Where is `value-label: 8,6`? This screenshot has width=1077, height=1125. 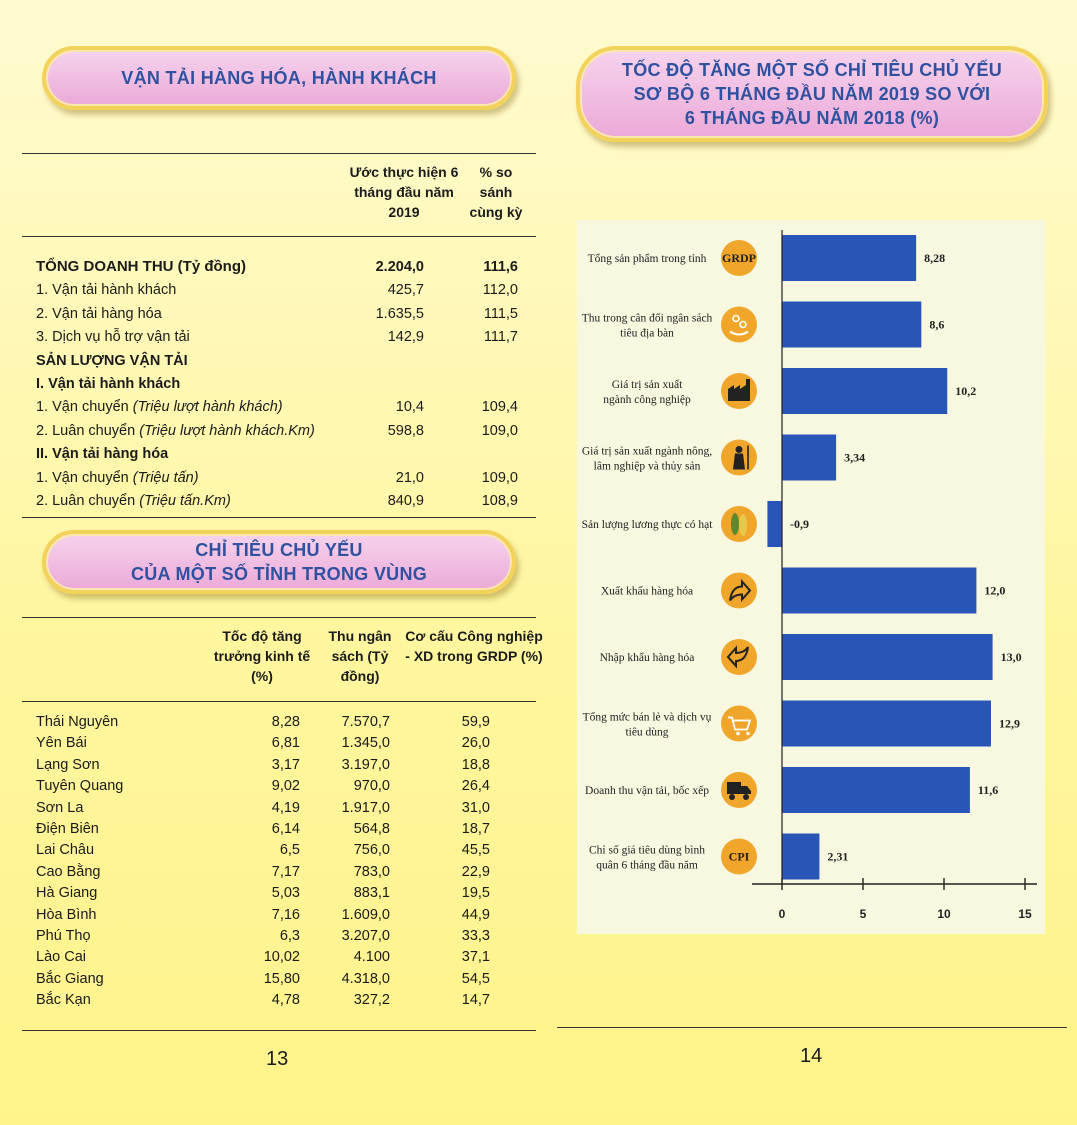 value-label: 8,6 is located at coordinates (936, 325).